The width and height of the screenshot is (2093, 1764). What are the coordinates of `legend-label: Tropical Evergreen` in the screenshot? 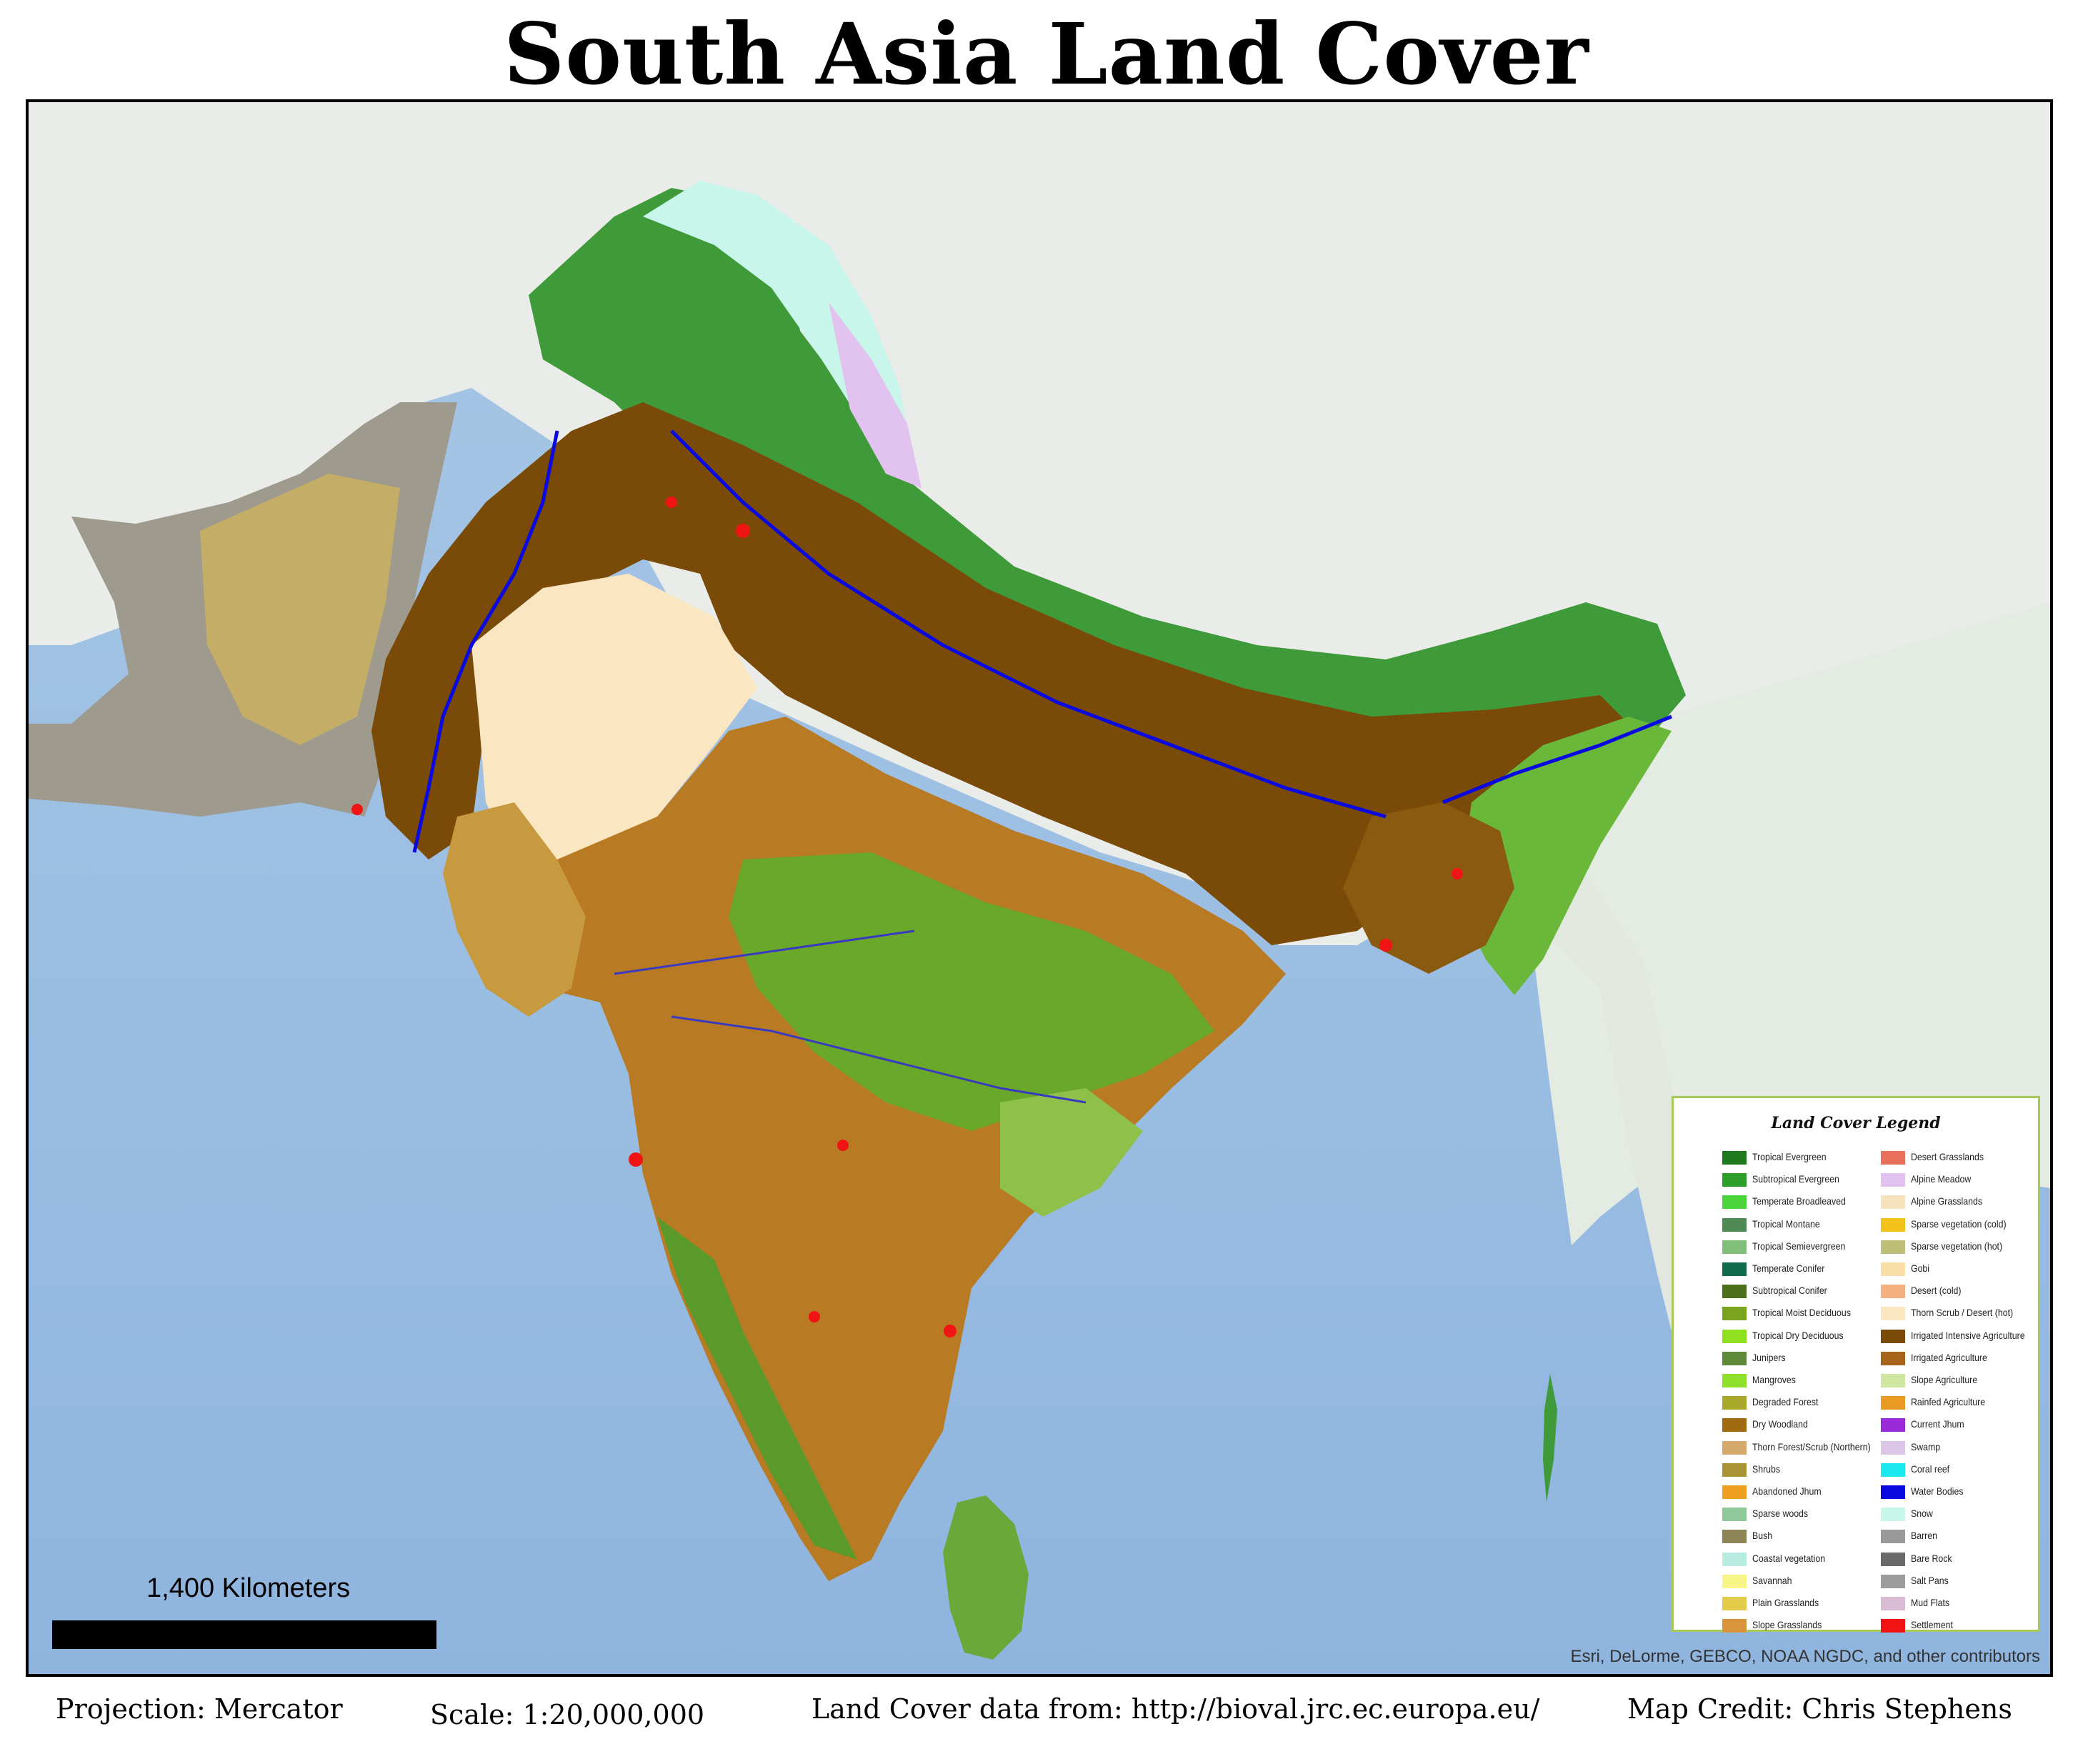 It's located at (1789, 1156).